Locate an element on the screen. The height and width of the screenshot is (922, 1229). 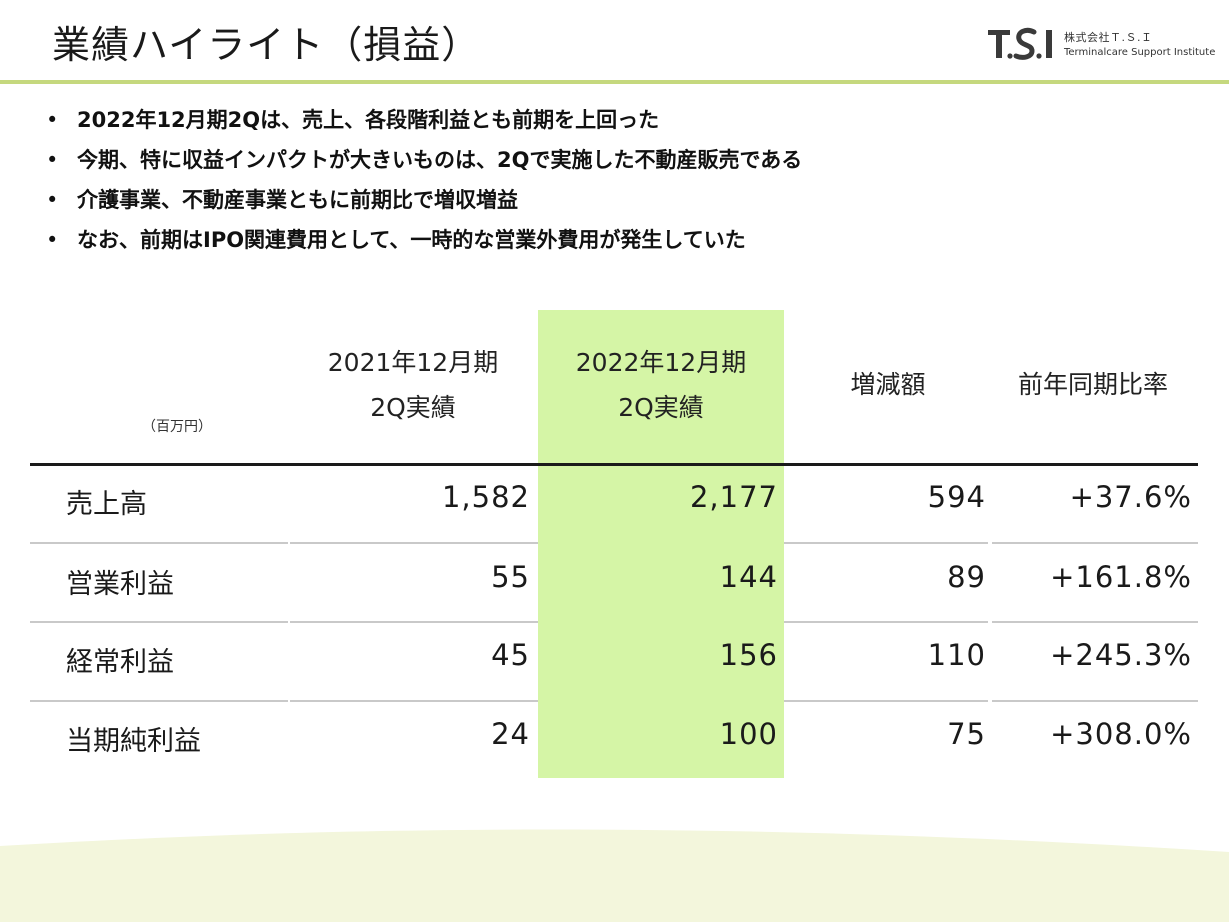
row-label-net-income: 当期純利益 is located at coordinates (133, 741).